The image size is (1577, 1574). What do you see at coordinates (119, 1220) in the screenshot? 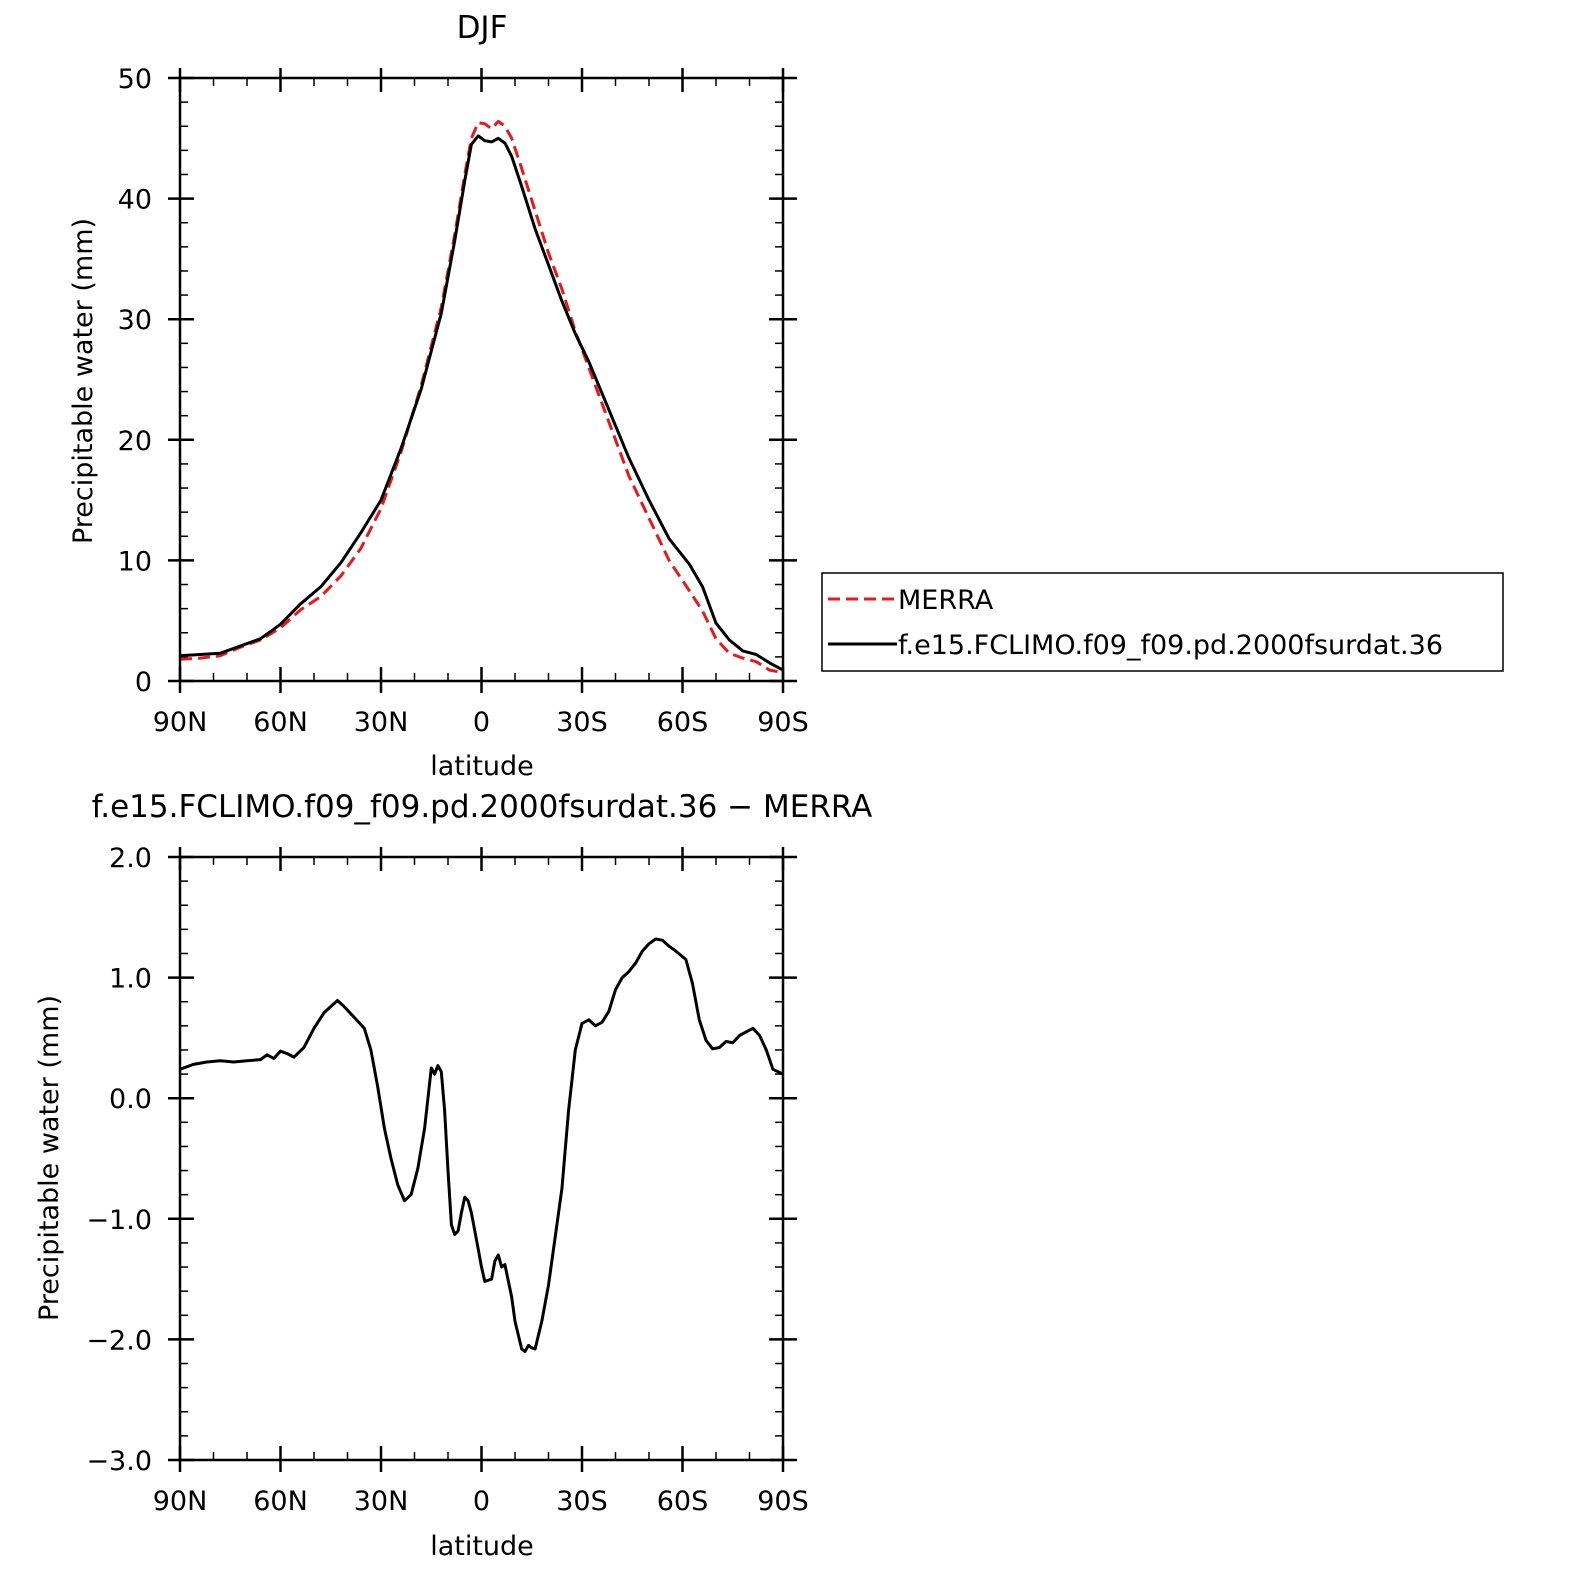
I see `y-tick-label: −1.0` at bounding box center [119, 1220].